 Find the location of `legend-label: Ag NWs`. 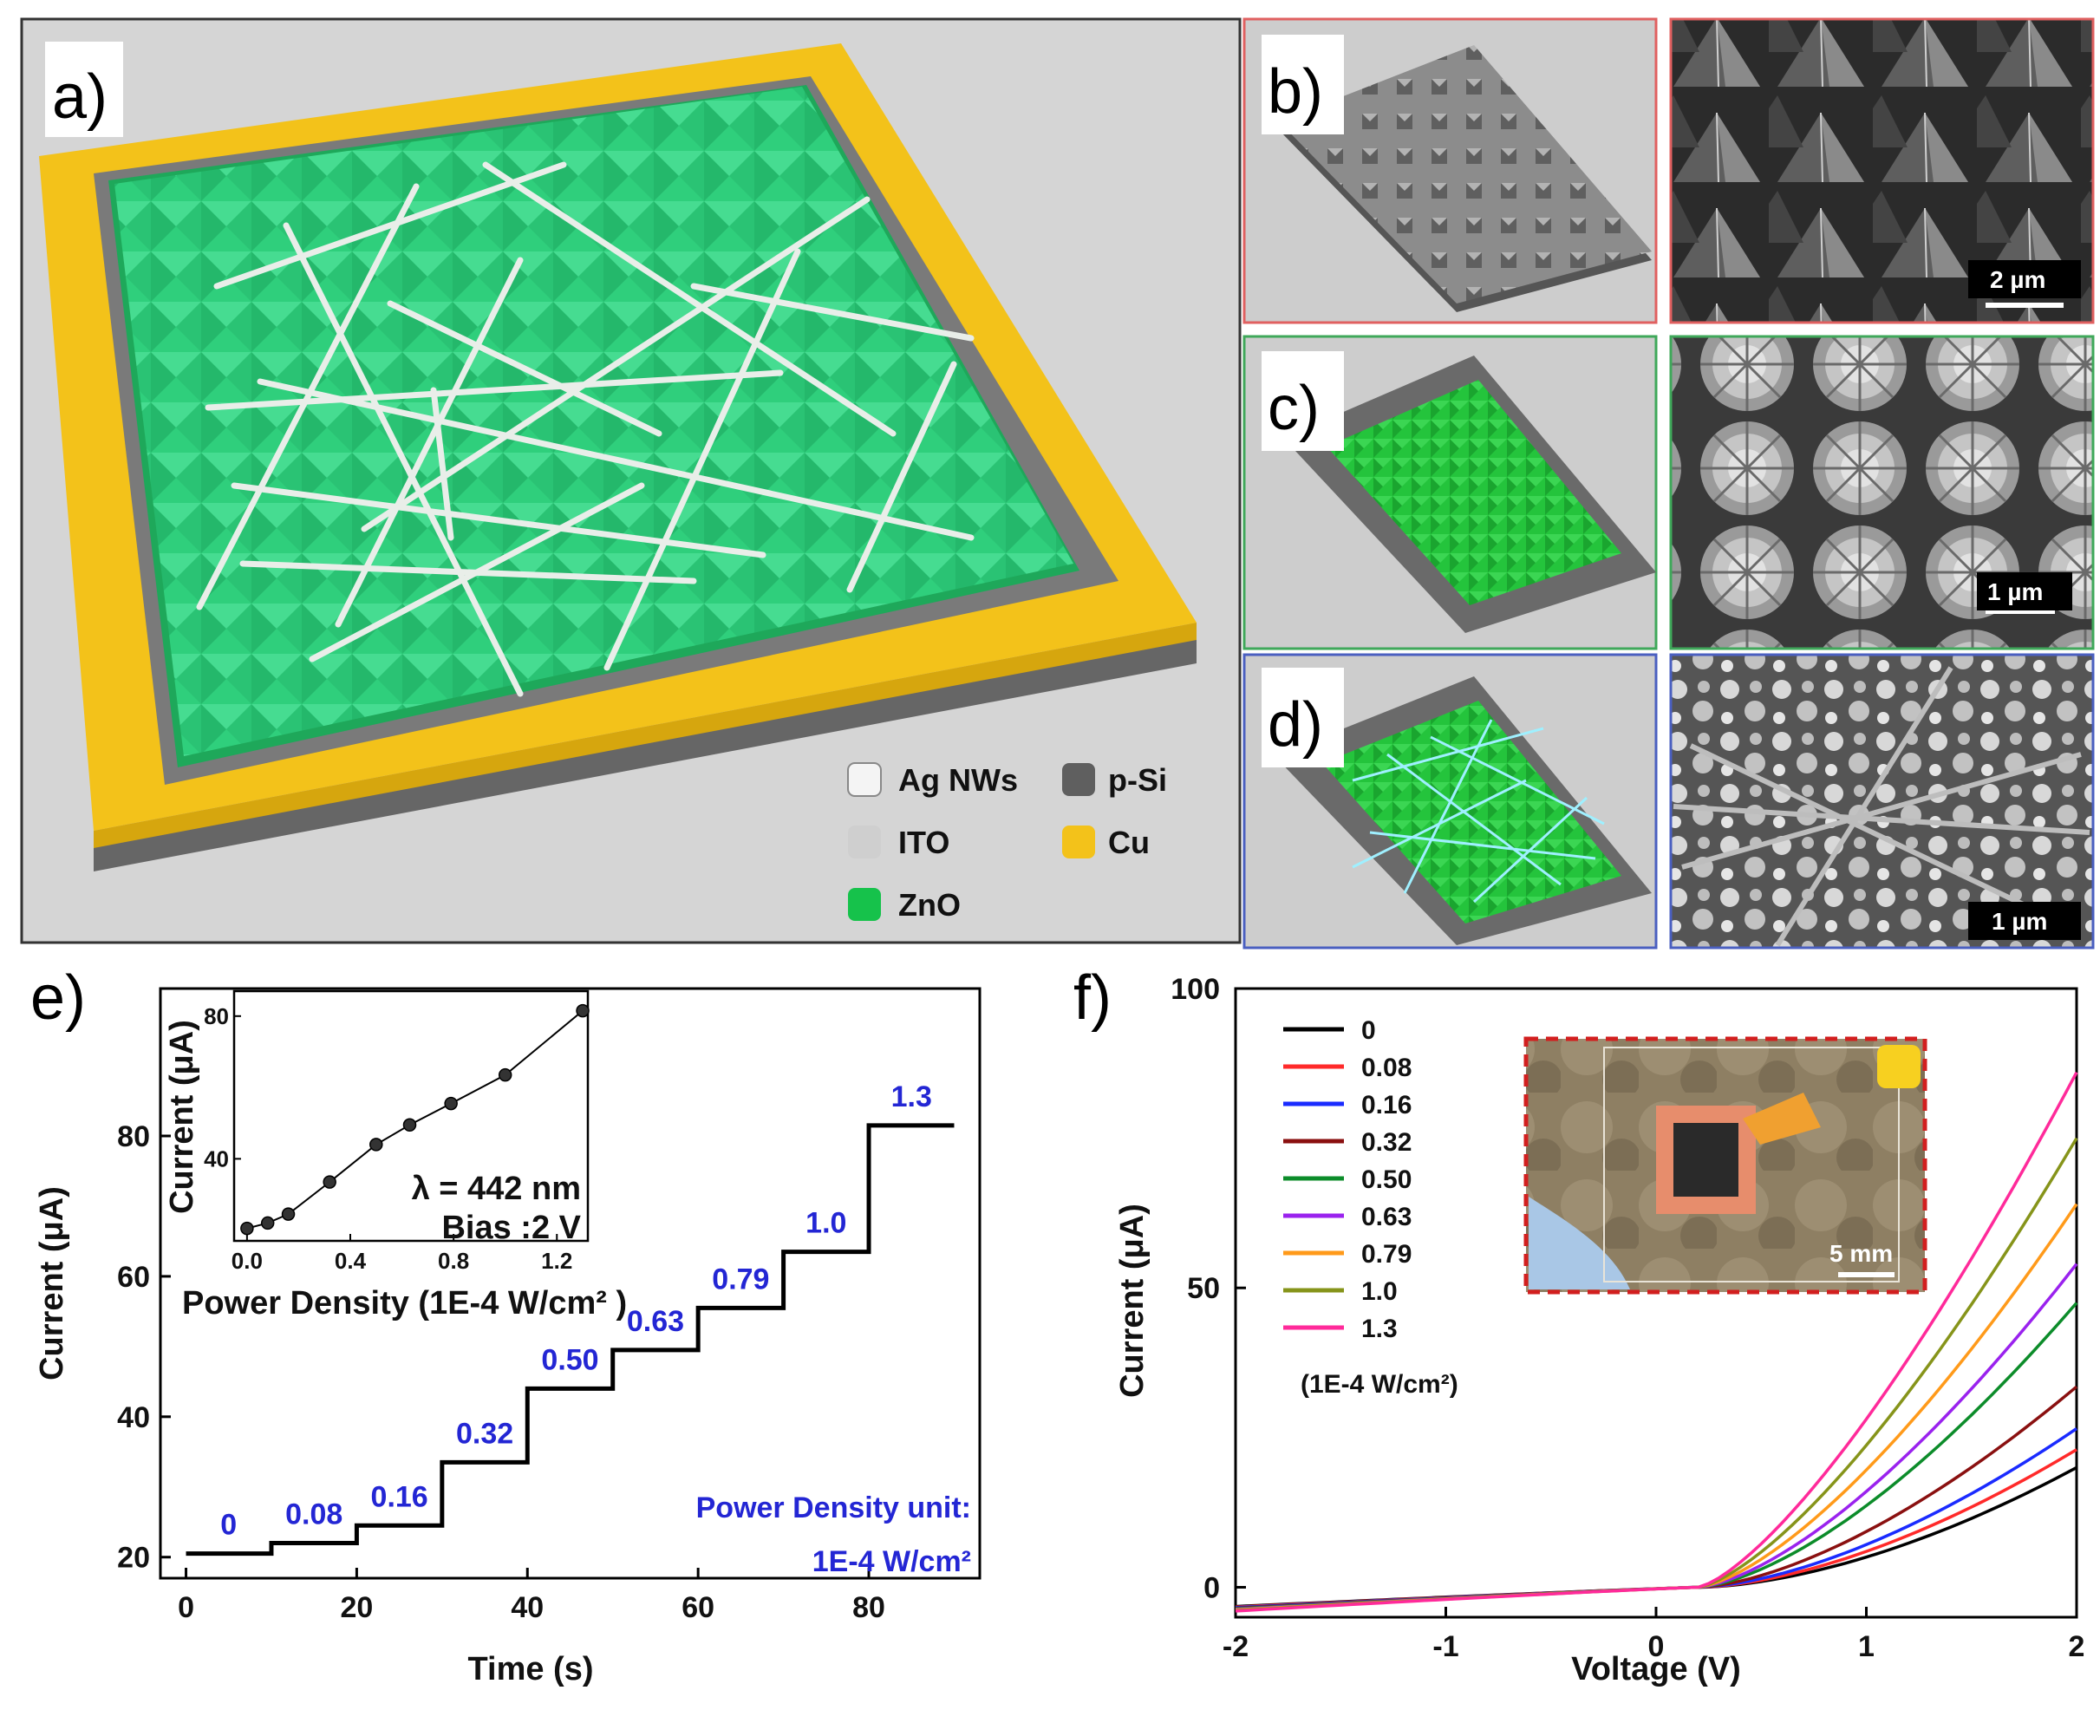

legend-label: Ag NWs is located at coordinates (958, 780).